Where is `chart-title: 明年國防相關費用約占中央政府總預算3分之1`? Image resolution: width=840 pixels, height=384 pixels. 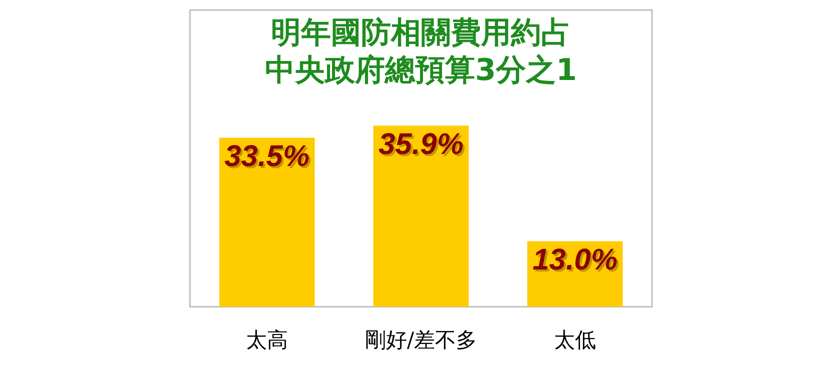
chart-title: 明年國防相關費用約占中央政府總預算3分之1 is located at coordinates (421, 52).